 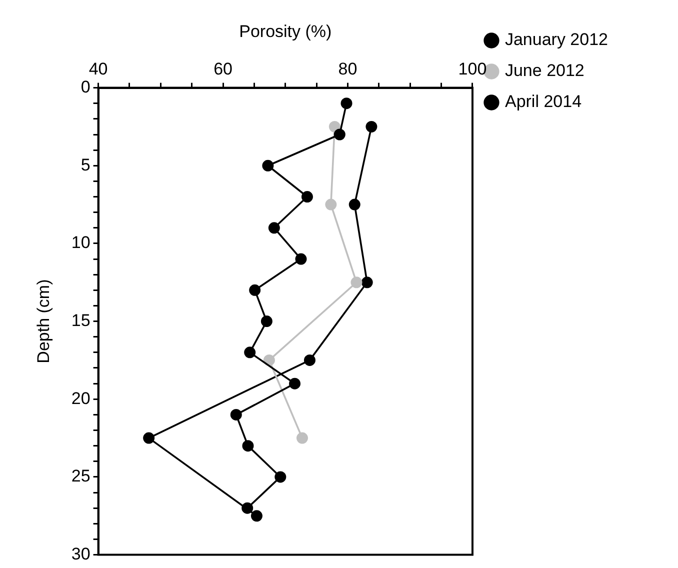 What do you see at coordinates (348, 68) in the screenshot?
I see `x-tick-label: 80` at bounding box center [348, 68].